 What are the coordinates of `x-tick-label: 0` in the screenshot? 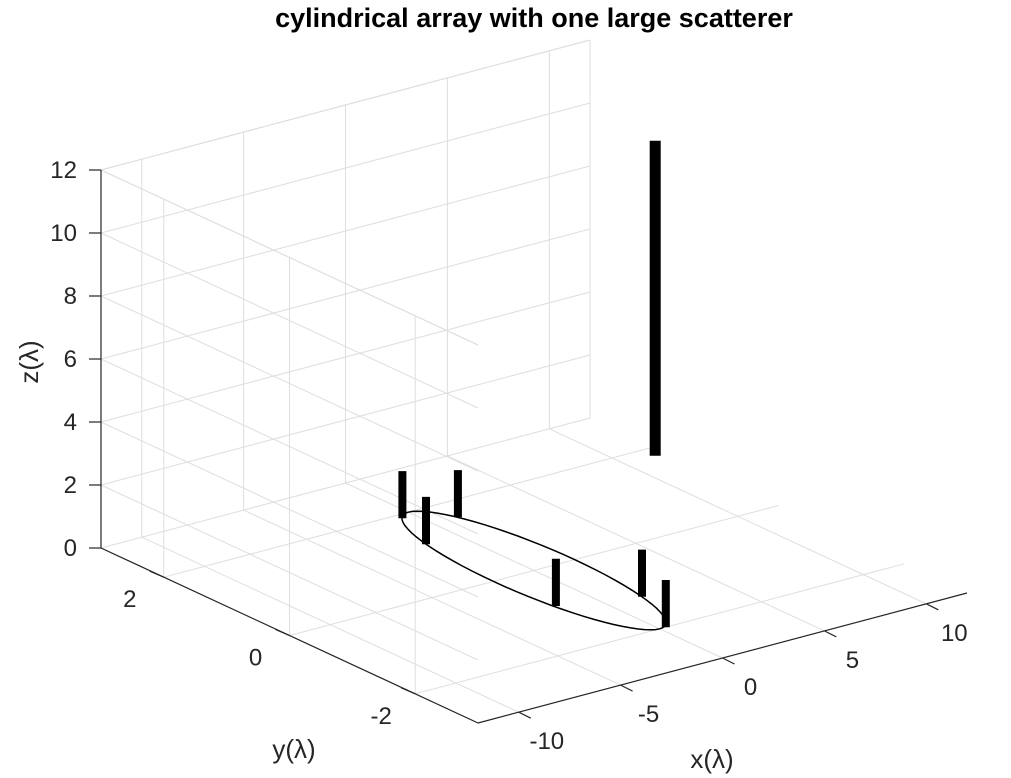 It's located at (750, 687).